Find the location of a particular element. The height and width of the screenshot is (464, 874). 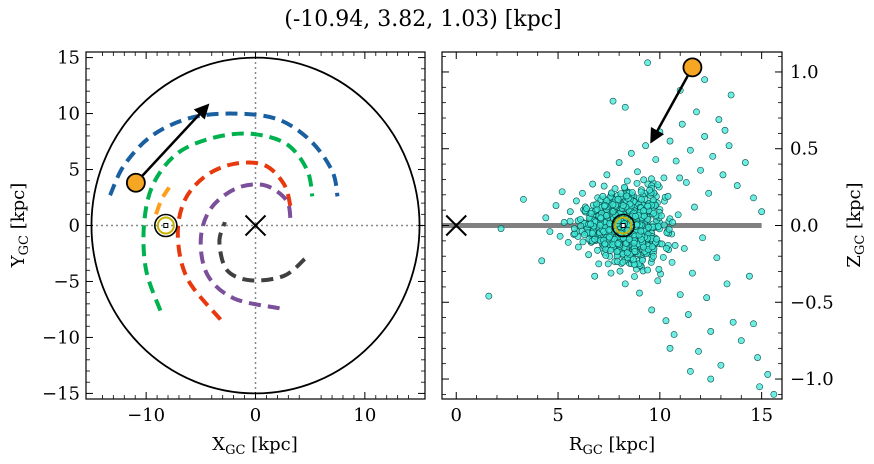

left-y-tick-label: 0 is located at coordinates (74, 226).